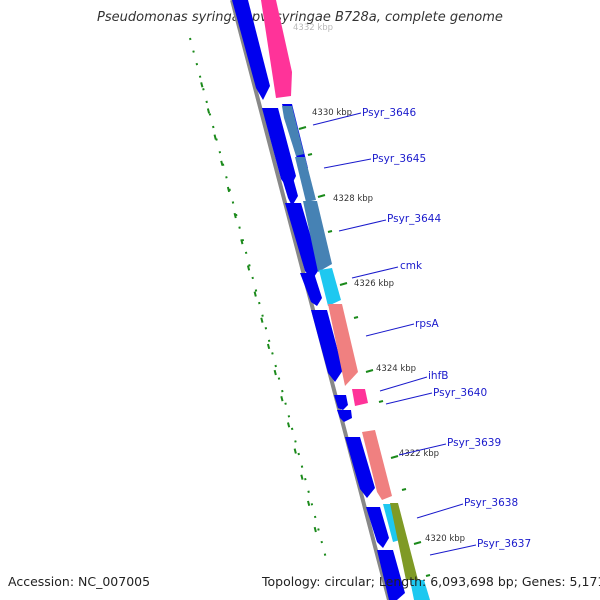 This screenshot has width=600, height=600. I want to click on tick-label-4320: 4320 kbp, so click(445, 539).